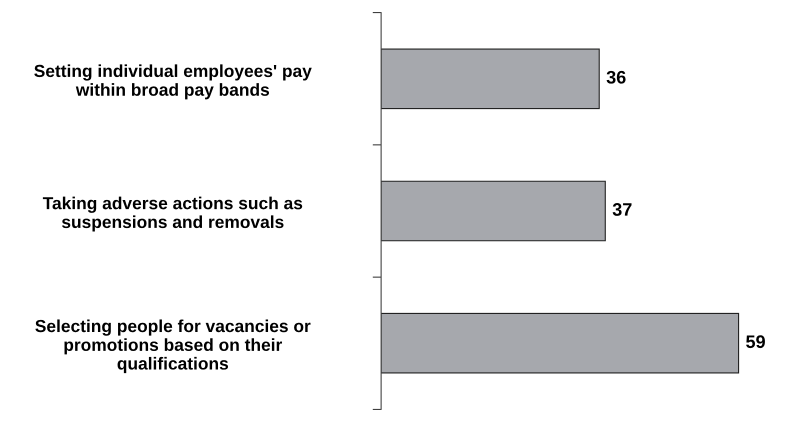 The height and width of the screenshot is (422, 799). What do you see at coordinates (616, 77) in the screenshot?
I see `data-label: 36` at bounding box center [616, 77].